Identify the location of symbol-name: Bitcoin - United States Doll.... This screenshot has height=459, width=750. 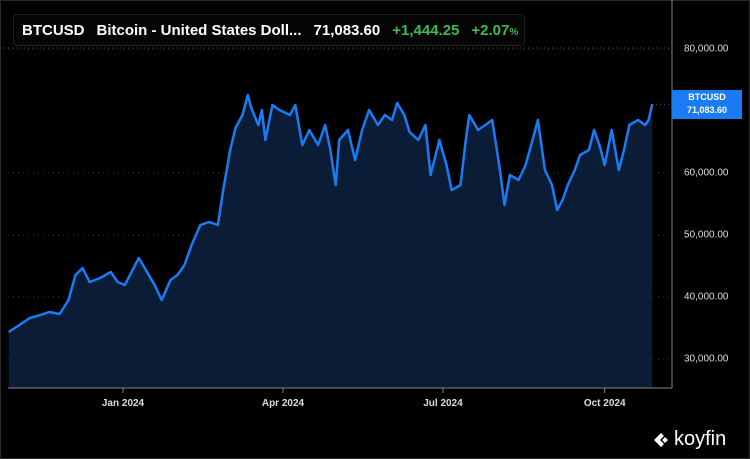
(199, 30).